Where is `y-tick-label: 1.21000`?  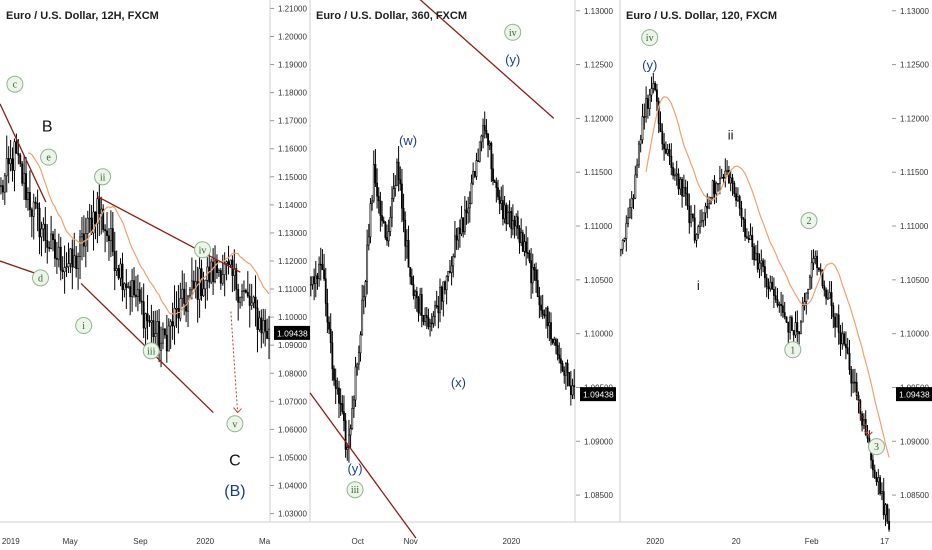 y-tick-label: 1.21000 is located at coordinates (292, 8).